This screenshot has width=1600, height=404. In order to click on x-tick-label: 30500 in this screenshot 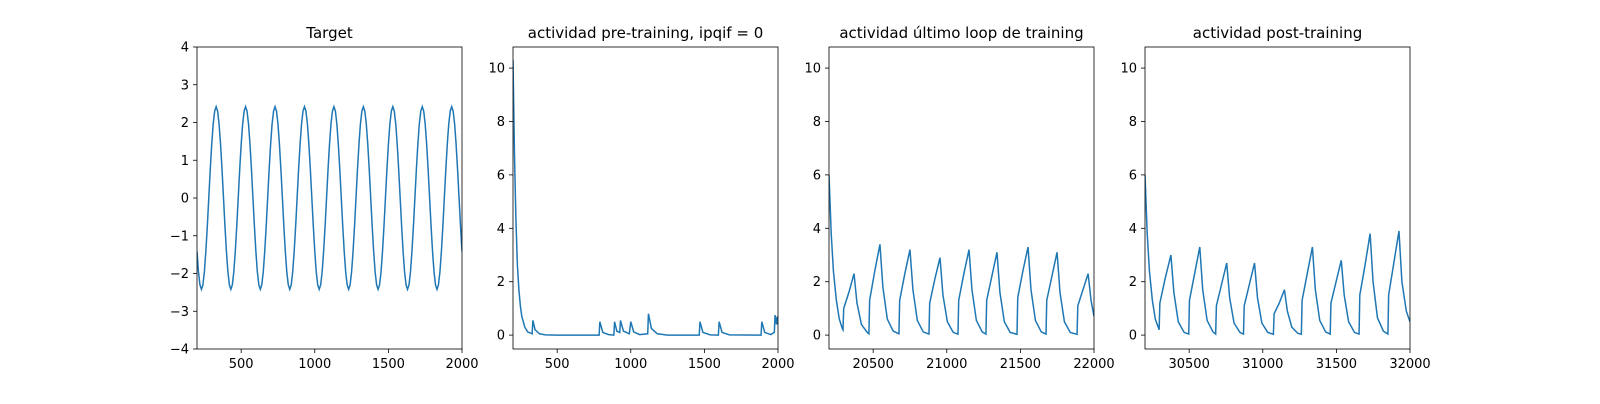, I will do `click(1188, 364)`.